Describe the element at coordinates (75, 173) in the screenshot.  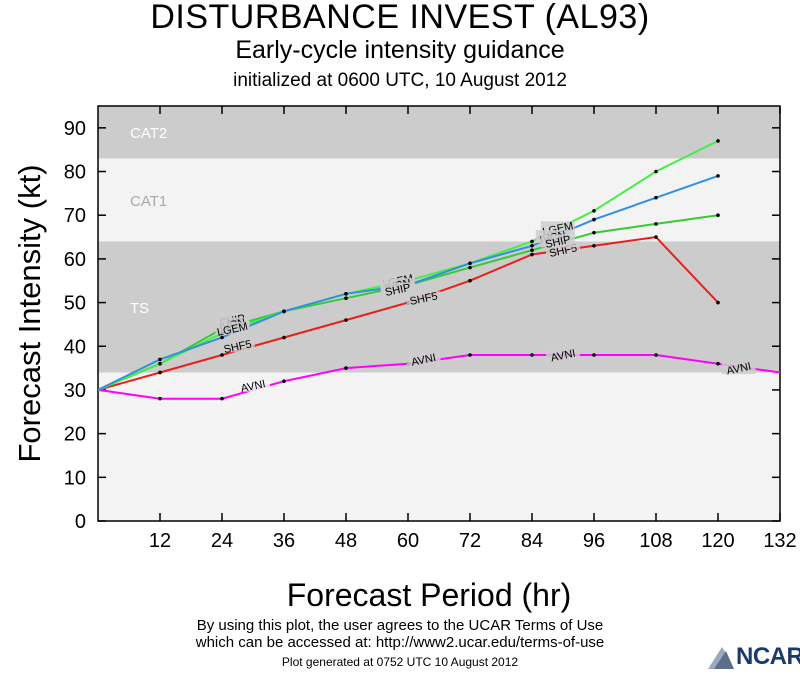
I see `y-tick-label: 80` at that location.